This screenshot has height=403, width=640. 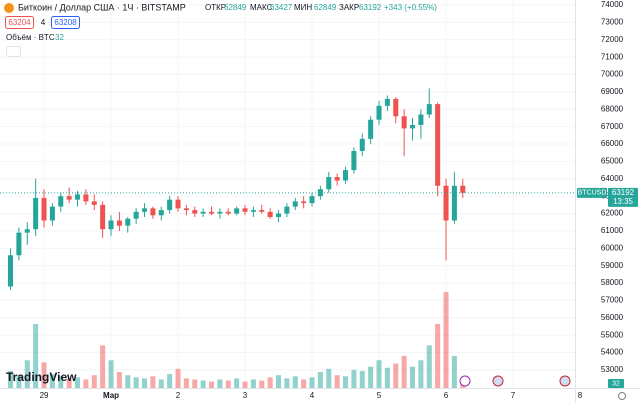 What do you see at coordinates (513, 395) in the screenshot?
I see `x-tick-label: 7` at bounding box center [513, 395].